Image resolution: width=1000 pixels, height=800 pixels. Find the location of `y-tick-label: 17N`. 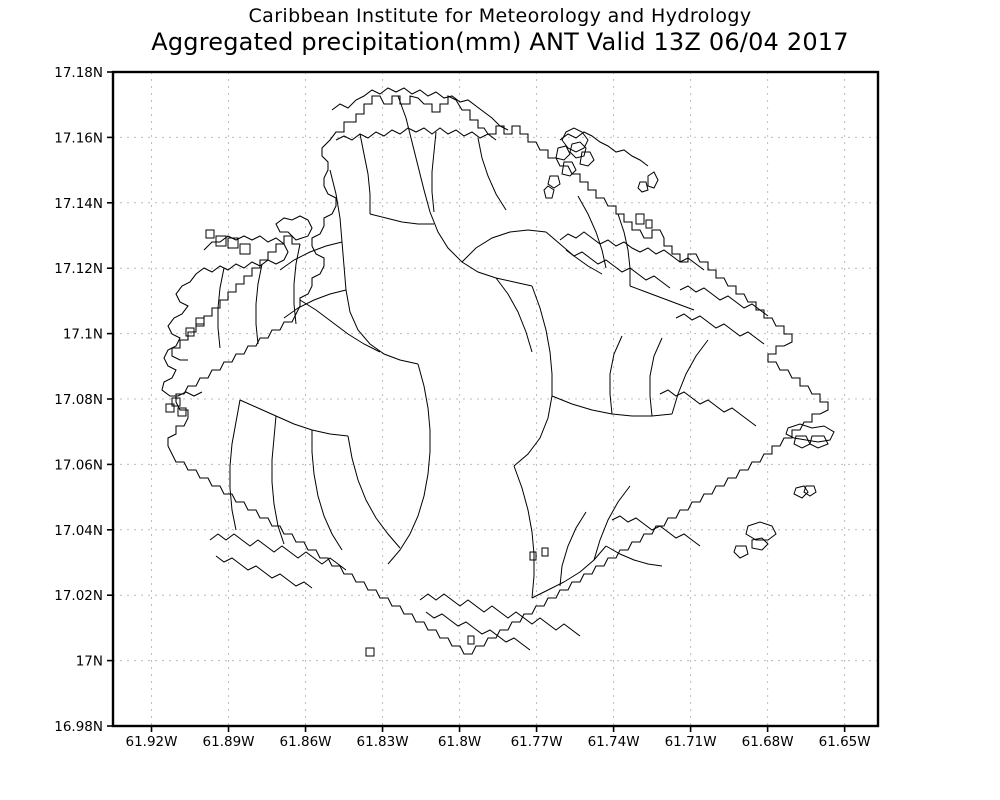

y-tick-label: 17N is located at coordinates (89, 662).